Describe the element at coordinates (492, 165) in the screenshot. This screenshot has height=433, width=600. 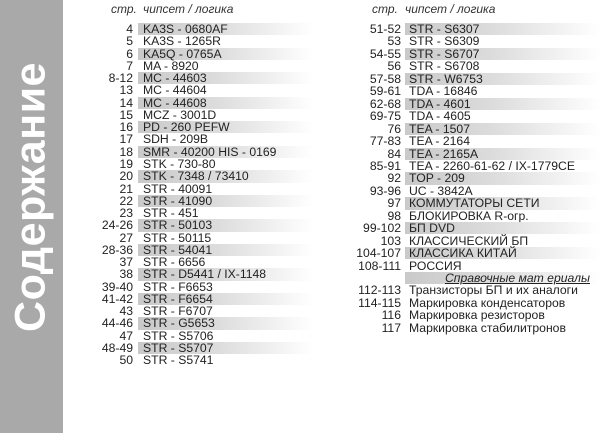
I see `entry-name: TEA - 2260-61-62 / IX-1779CE` at that location.